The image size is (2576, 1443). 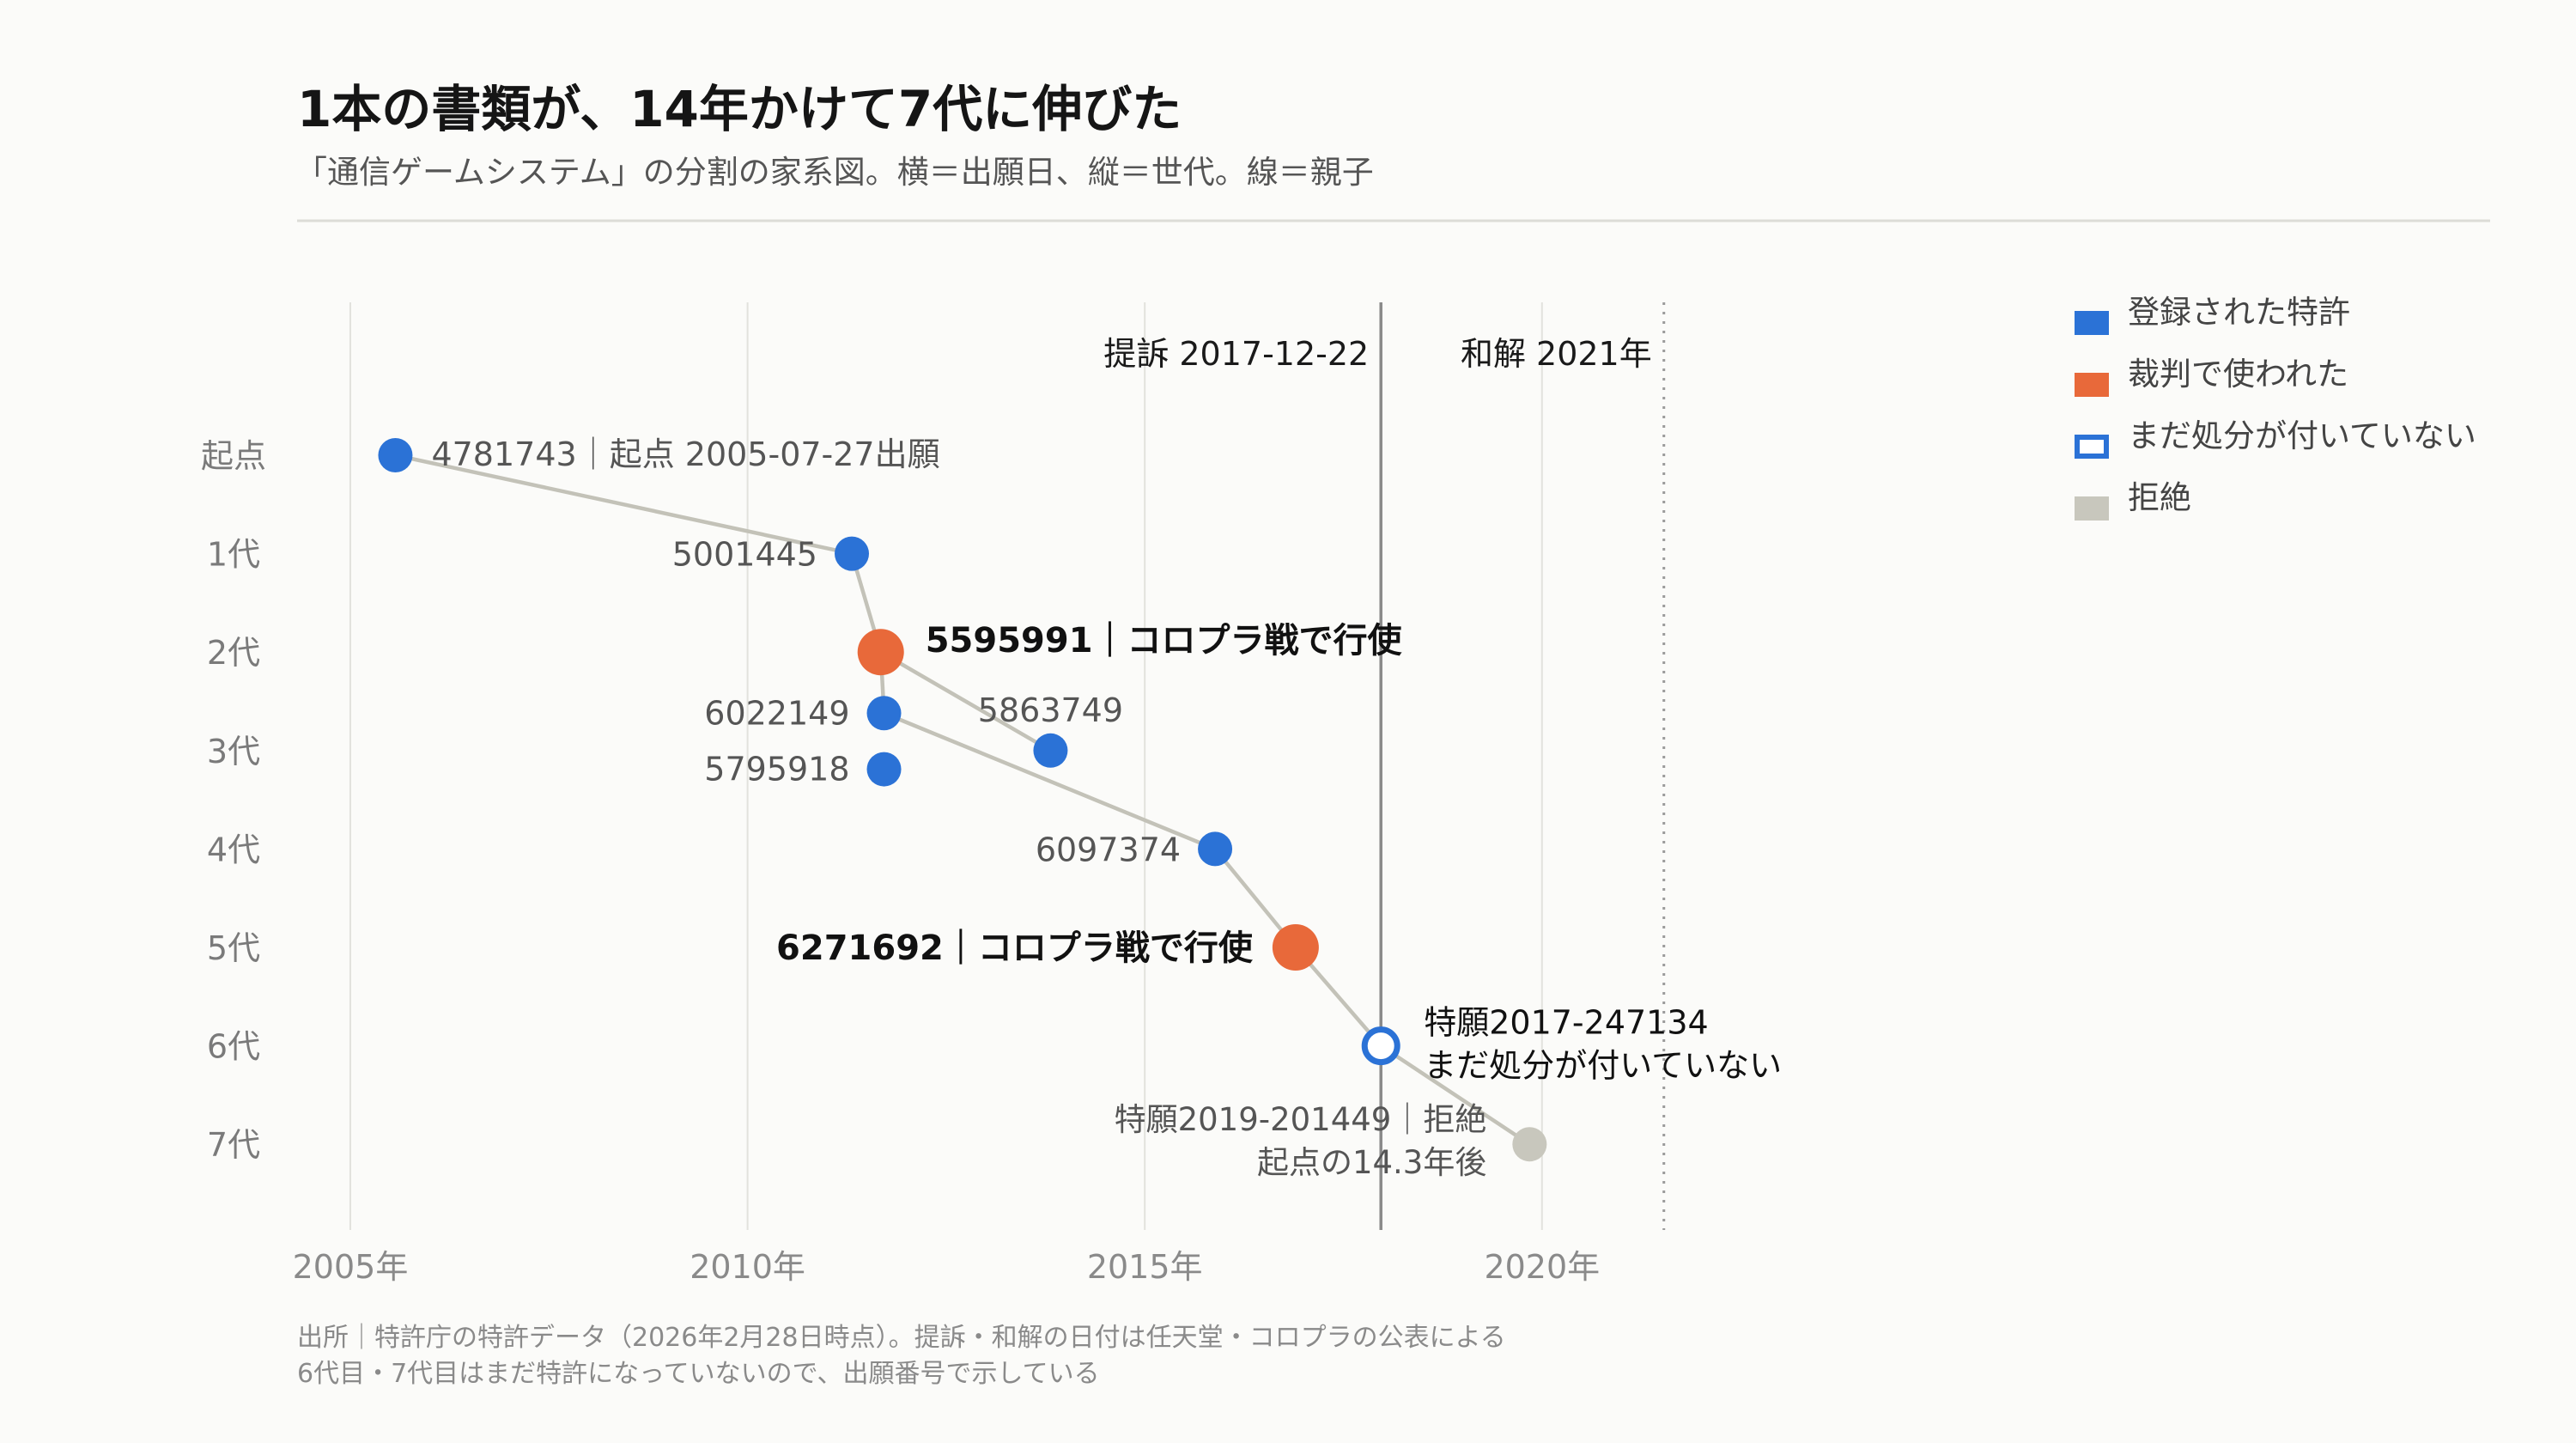 What do you see at coordinates (748, 1267) in the screenshot?
I see `x-tick-label: 2010年` at bounding box center [748, 1267].